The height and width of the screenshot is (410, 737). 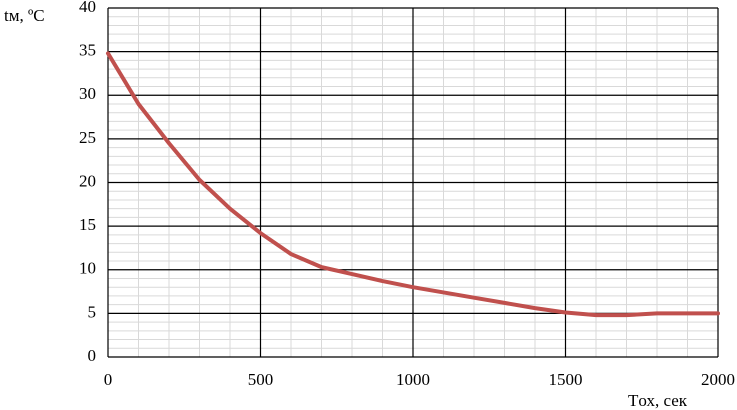 What do you see at coordinates (87, 224) in the screenshot?
I see `y-tick-label: 15` at bounding box center [87, 224].